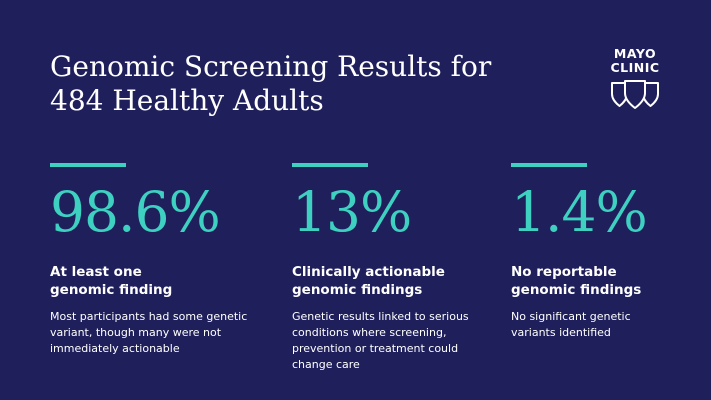 This screenshot has height=400, width=711. Describe the element at coordinates (111, 290) in the screenshot. I see `stat-heading-line: genomic finding` at that location.